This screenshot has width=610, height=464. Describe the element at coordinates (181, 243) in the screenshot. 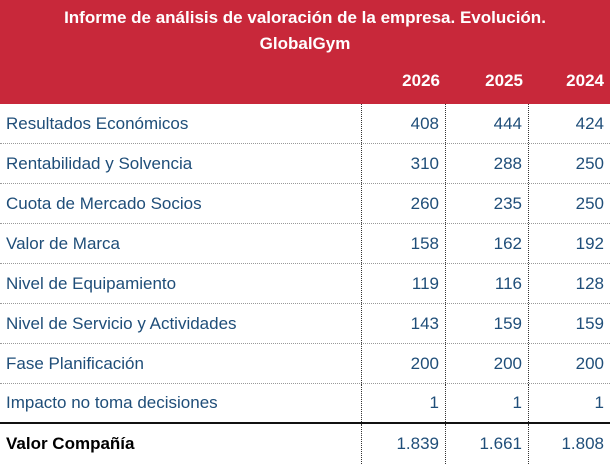

I see `row-label: Valor de Marca` at that location.